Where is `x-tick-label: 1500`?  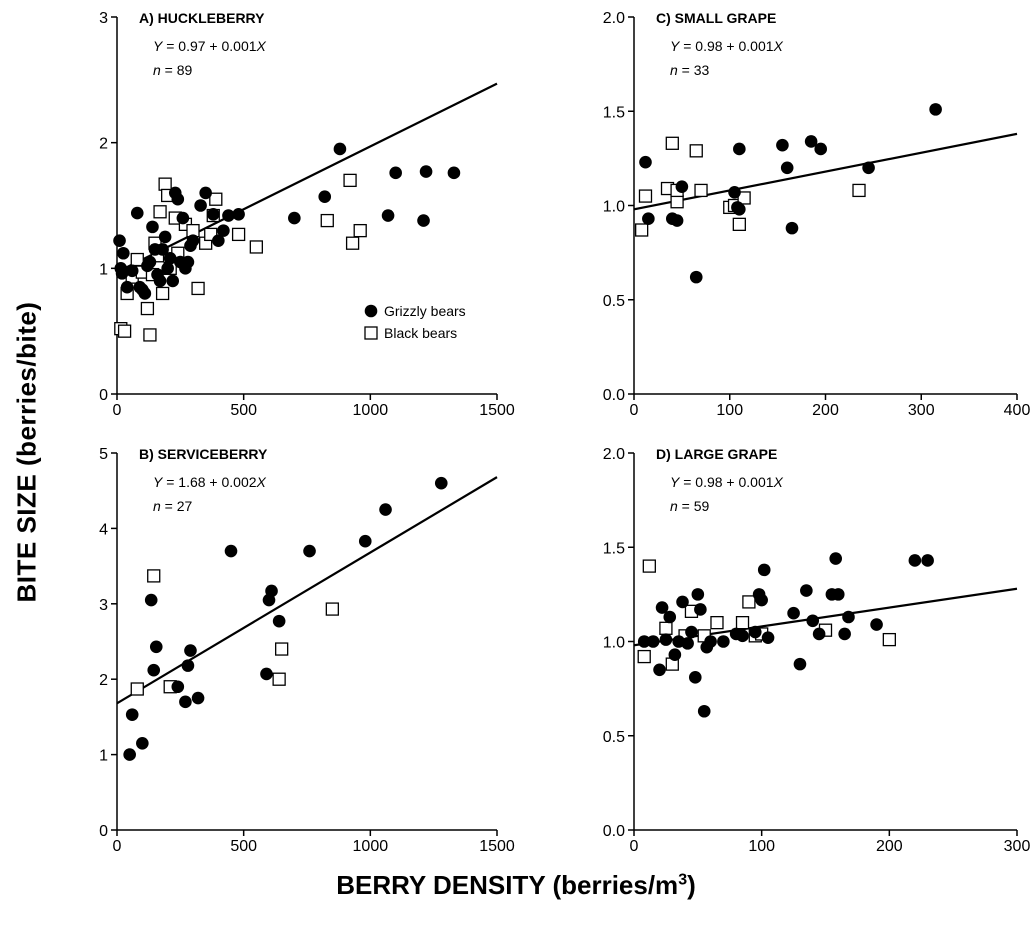 x-tick-label: 1500 is located at coordinates (497, 846).